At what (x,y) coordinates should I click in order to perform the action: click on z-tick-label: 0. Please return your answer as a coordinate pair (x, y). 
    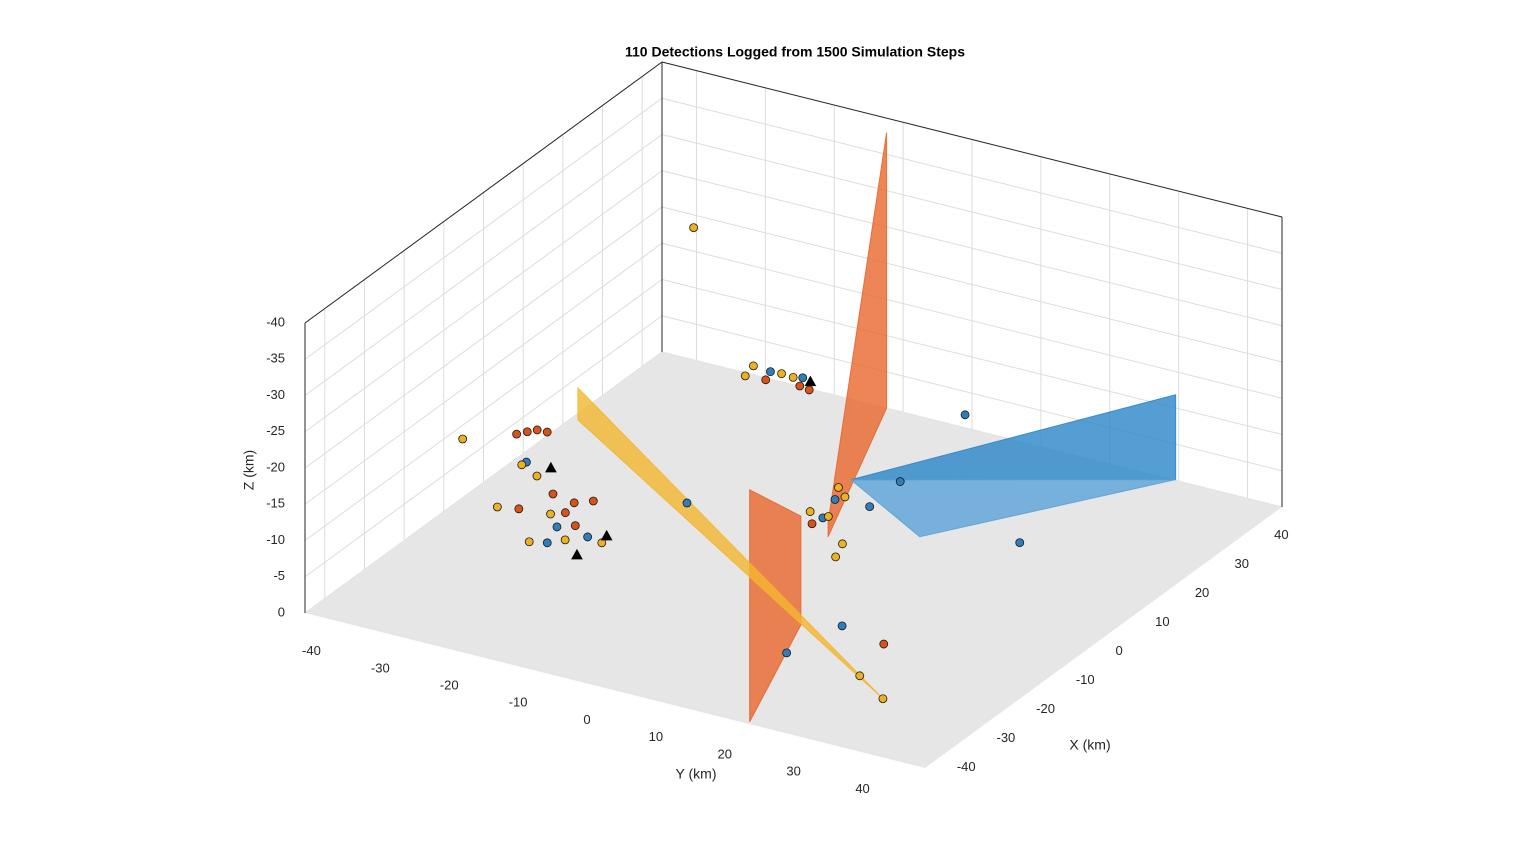
    Looking at the image, I should click on (281, 611).